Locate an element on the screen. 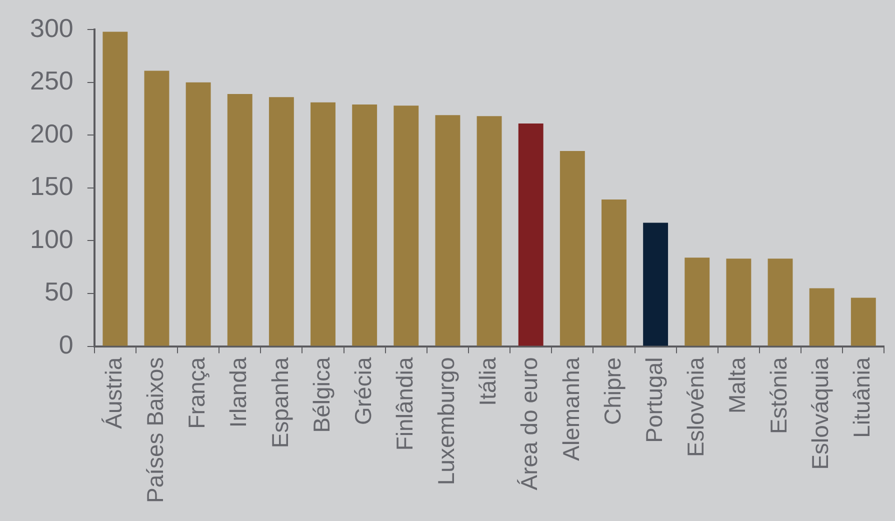 Image resolution: width=895 pixels, height=521 pixels. x-tick-label: Grécia is located at coordinates (363, 391).